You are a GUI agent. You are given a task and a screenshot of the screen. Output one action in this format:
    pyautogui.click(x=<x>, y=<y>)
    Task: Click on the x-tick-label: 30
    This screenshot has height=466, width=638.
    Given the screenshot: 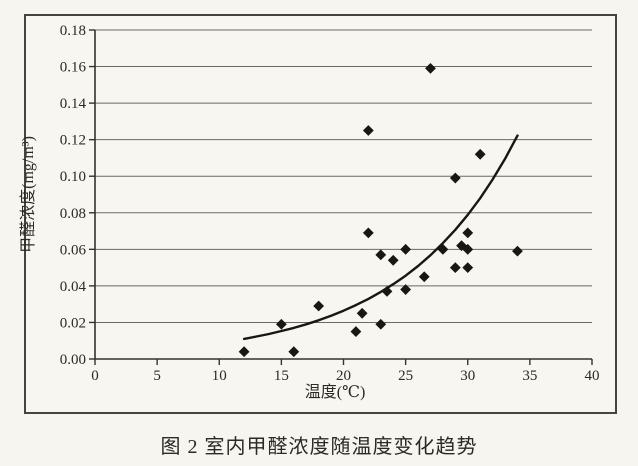 What is the action you would take?
    pyautogui.click(x=467, y=376)
    